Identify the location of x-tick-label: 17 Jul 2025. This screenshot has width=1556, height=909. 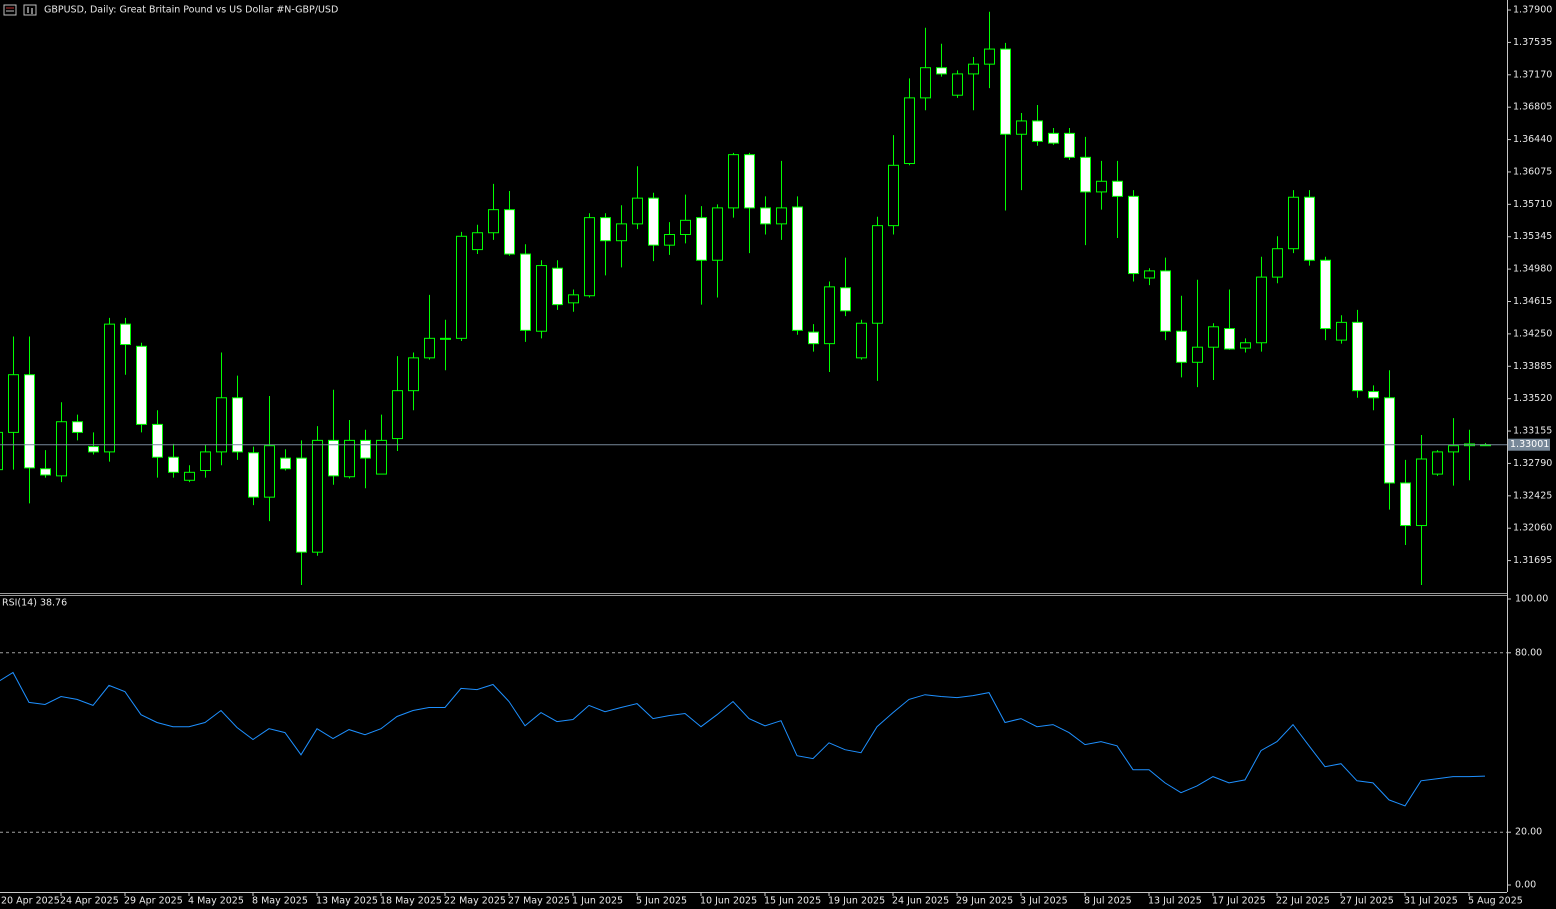
(1239, 901).